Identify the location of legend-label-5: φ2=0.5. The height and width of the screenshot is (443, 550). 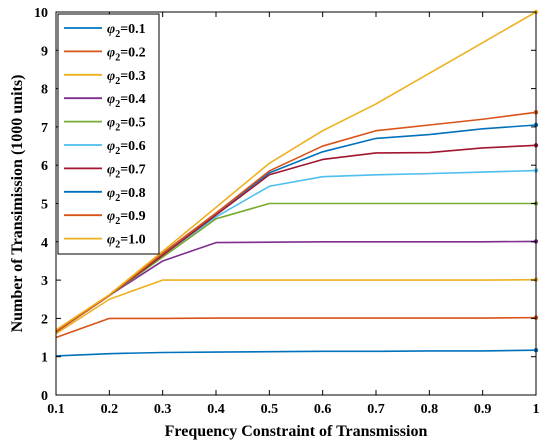
(126, 125).